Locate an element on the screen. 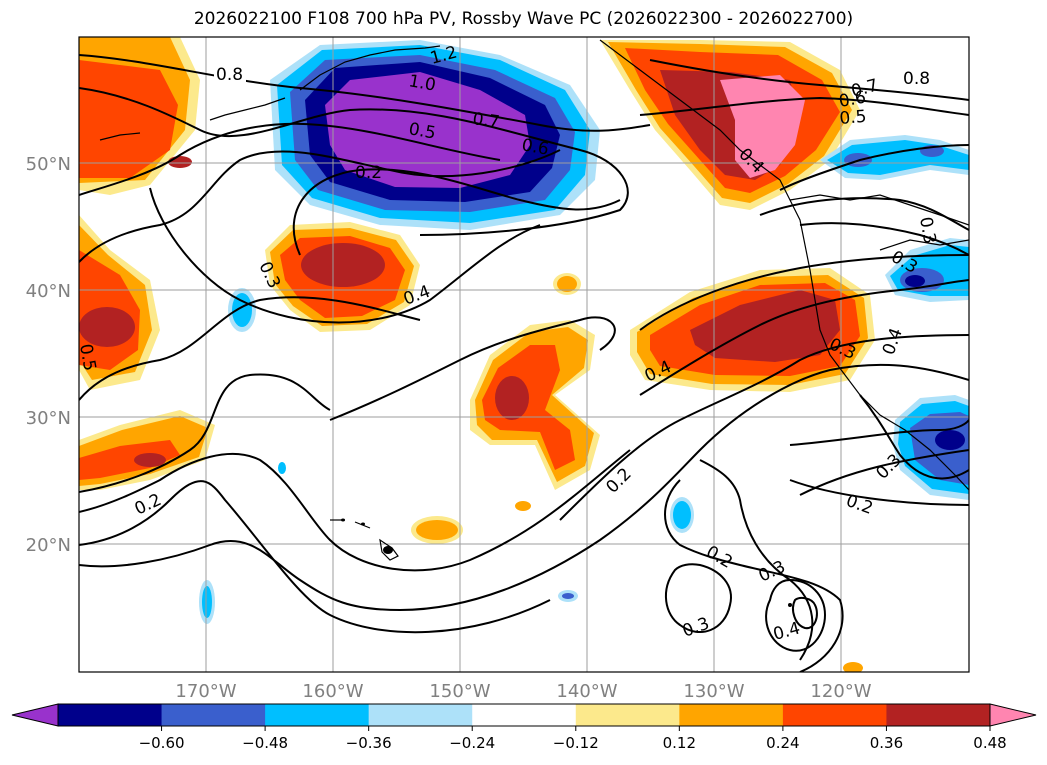  lat-label: 40°N is located at coordinates (48, 291).